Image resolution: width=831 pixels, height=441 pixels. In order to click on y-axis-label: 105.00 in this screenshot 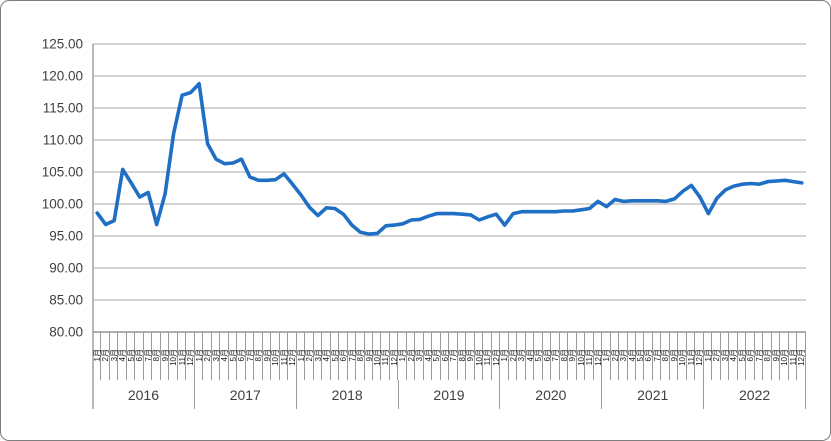, I will do `click(62, 172)`.